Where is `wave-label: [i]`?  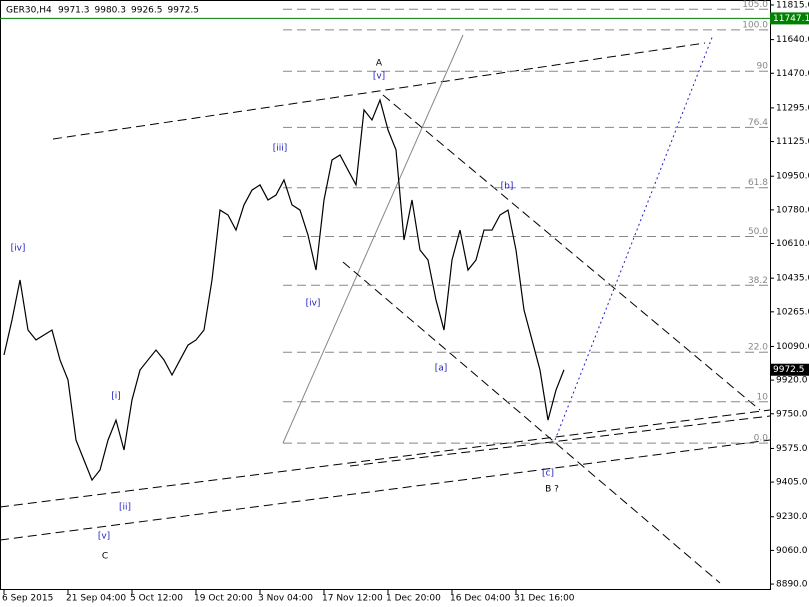
wave-label: [i] is located at coordinates (116, 397).